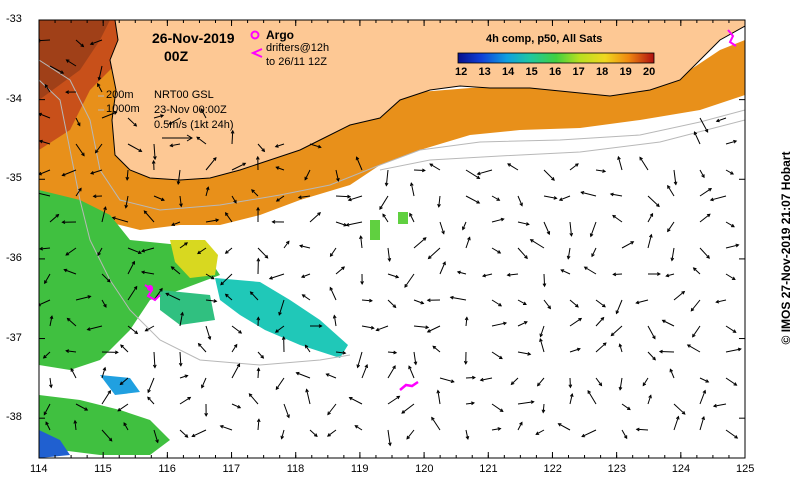 This screenshot has height=492, width=790. Describe the element at coordinates (531, 72) in the screenshot. I see `colorbar-tick-label: 15` at that location.